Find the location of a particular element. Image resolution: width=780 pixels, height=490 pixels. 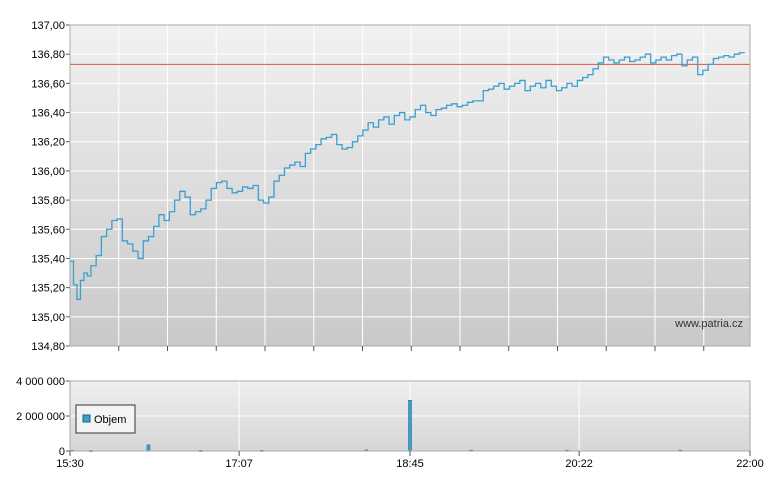

volume-y-tick-label: 2 000 000 is located at coordinates (40, 417).